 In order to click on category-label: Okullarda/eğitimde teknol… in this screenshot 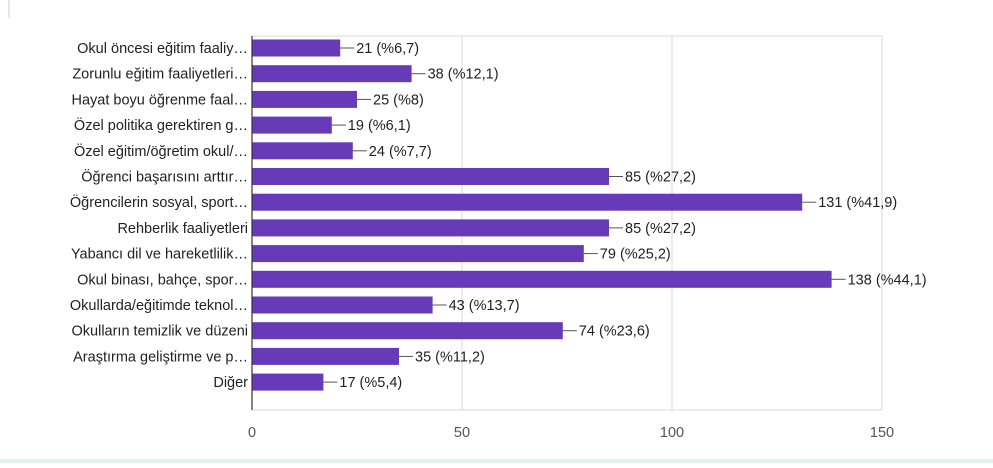, I will do `click(159, 306)`.